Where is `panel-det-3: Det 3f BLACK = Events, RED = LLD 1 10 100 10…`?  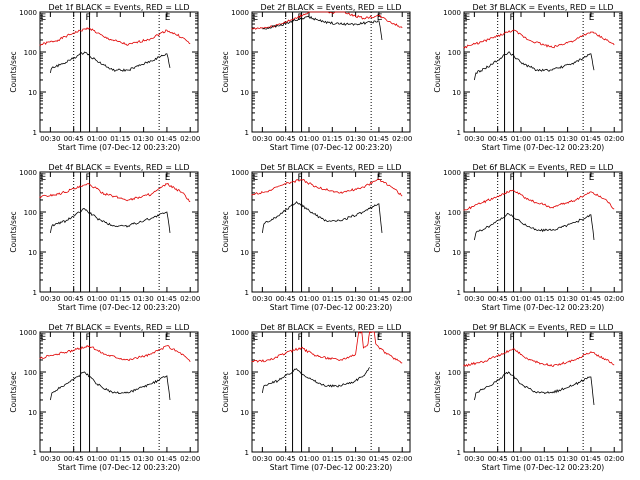
panel-det-3: Det 3f BLACK = Events, RED = LLD 1 10 100 10… is located at coordinates (528, 77).